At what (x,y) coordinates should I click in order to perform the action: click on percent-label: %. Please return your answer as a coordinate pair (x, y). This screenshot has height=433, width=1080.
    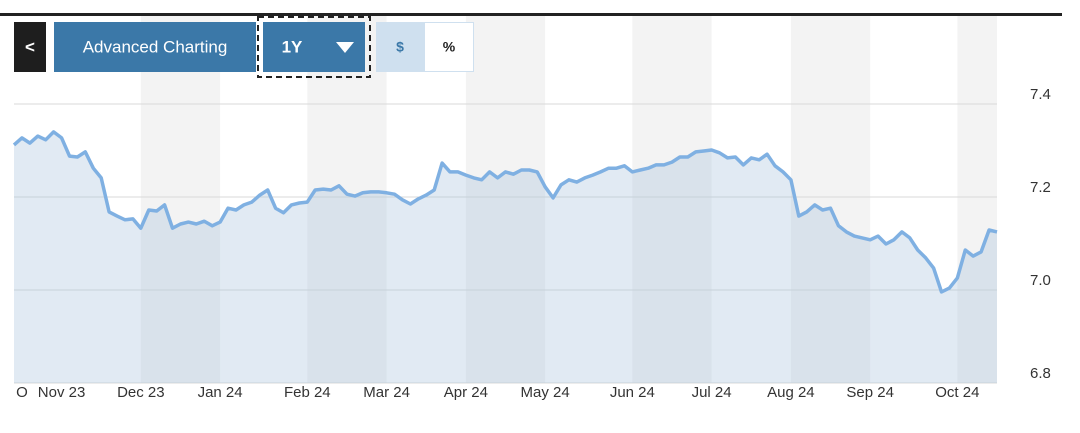
    Looking at the image, I should click on (449, 47).